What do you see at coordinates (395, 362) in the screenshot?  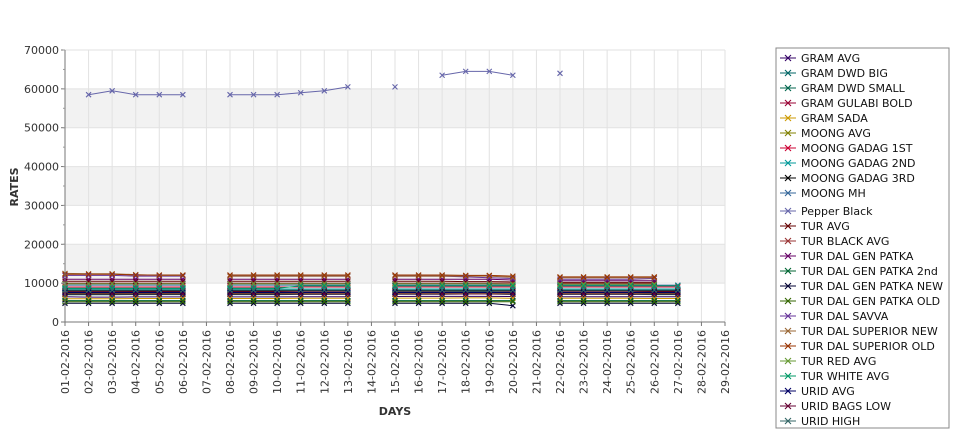 I see `x-tick-label: 15-02-2016` at bounding box center [395, 362].